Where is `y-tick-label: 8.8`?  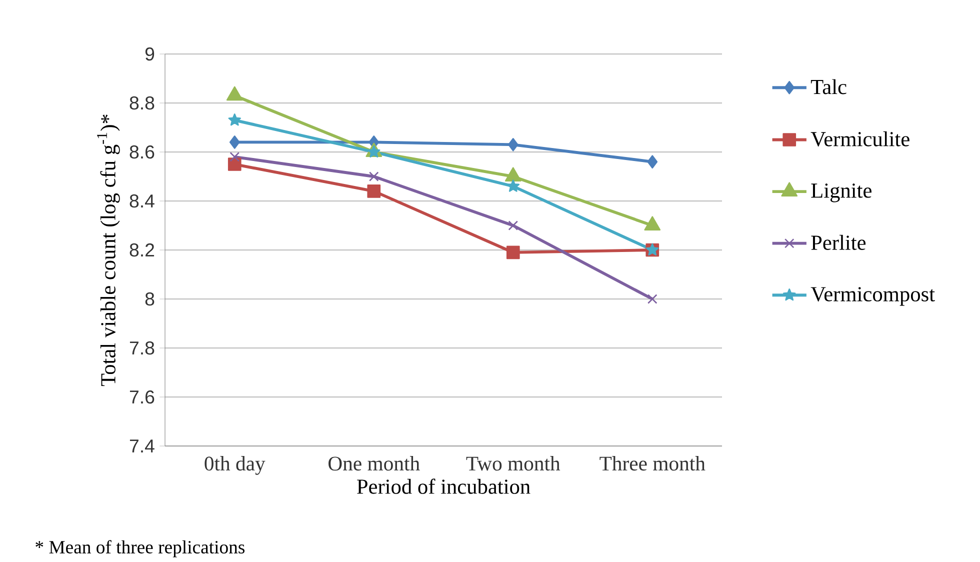
y-tick-label: 8.8 is located at coordinates (142, 103).